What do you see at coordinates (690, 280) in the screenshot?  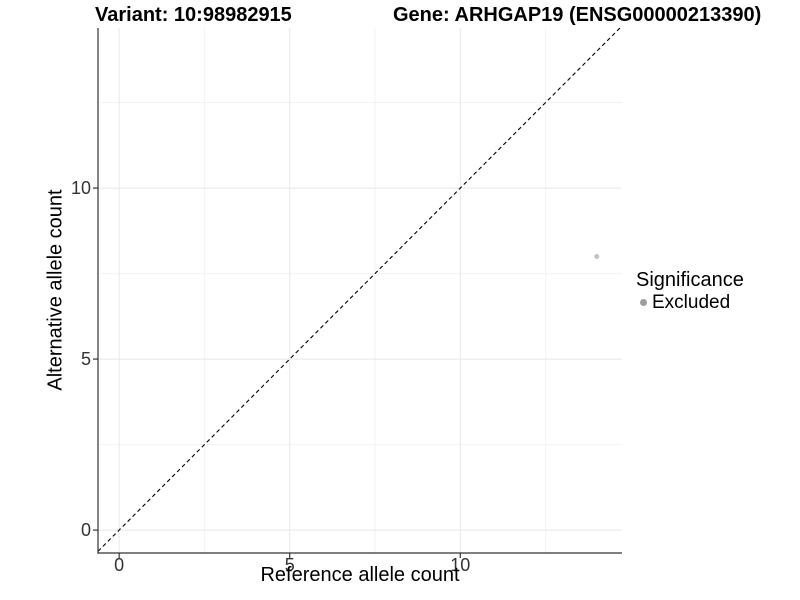 I see `legend-title: Significance` at bounding box center [690, 280].